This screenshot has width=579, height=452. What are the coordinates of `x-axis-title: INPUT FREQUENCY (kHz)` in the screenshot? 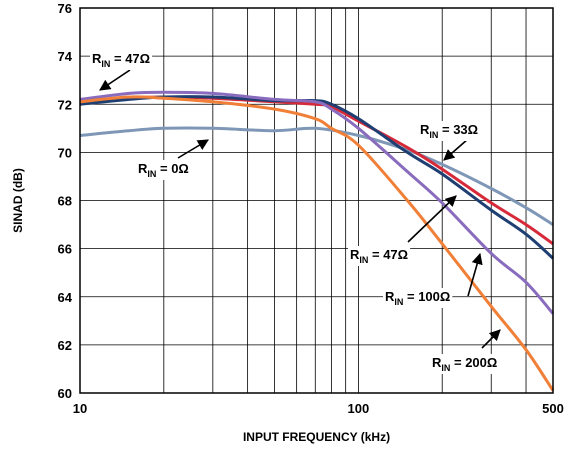 It's located at (316, 437).